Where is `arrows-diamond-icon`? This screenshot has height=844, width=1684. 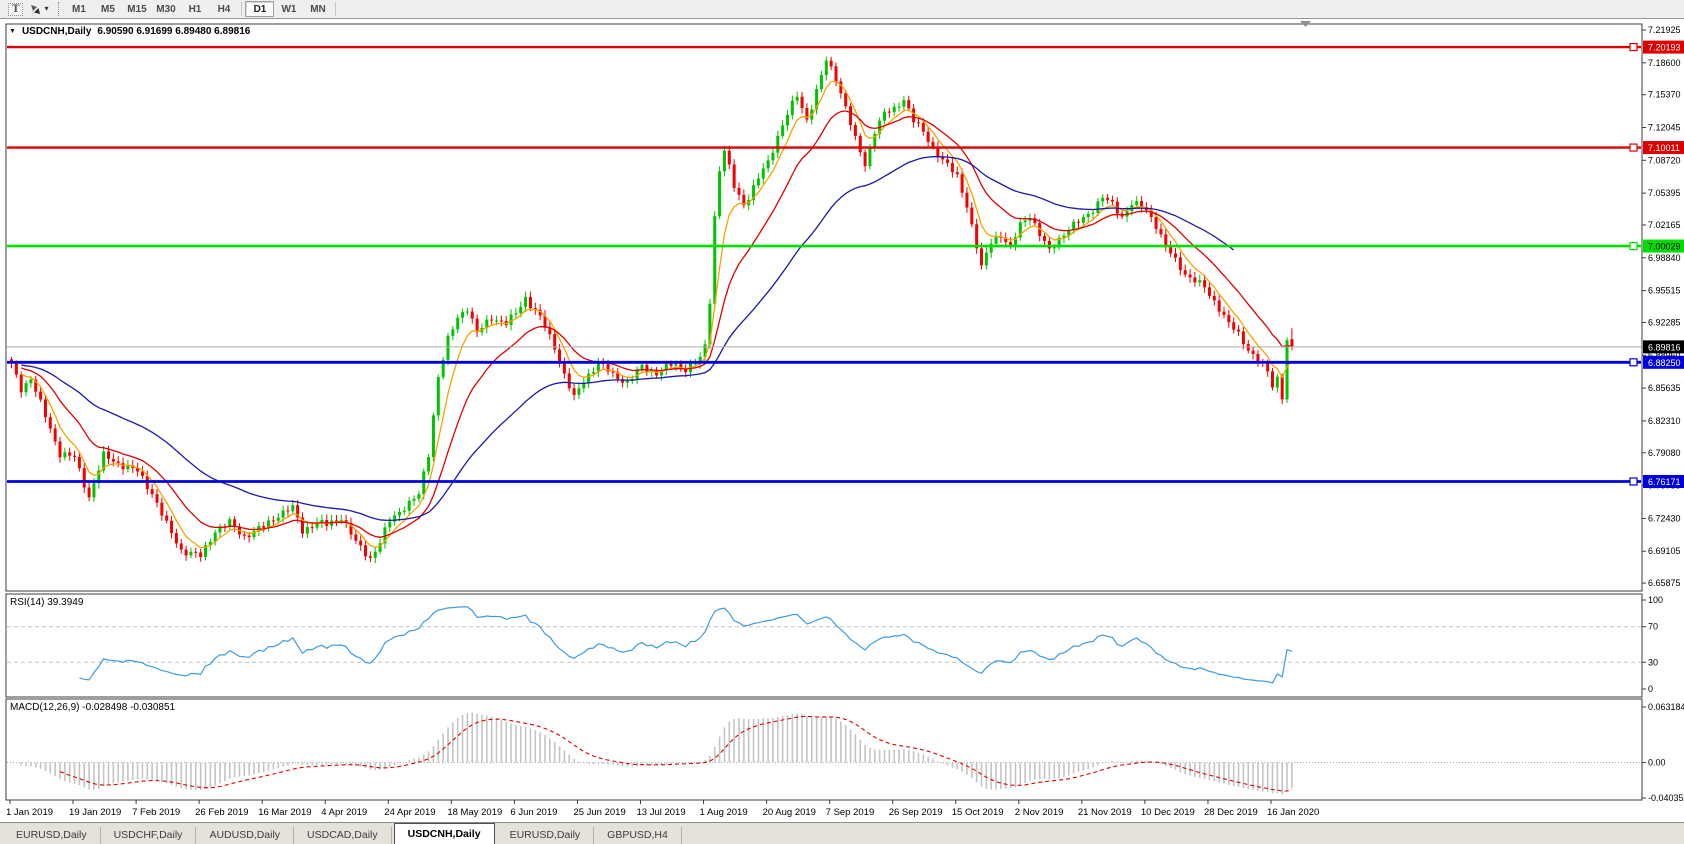 arrows-diamond-icon is located at coordinates (36, 9).